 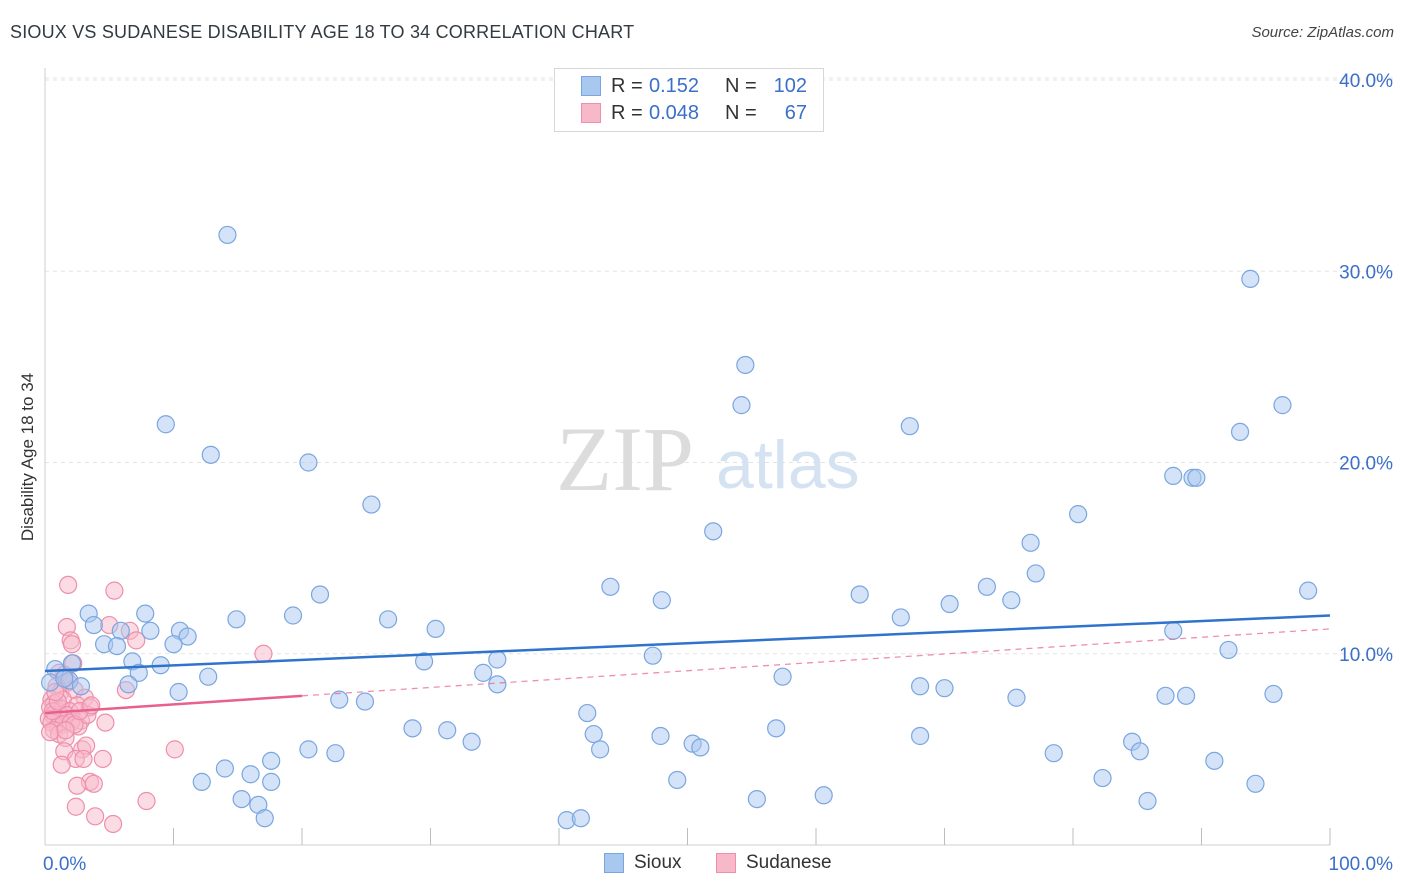 What do you see at coordinates (788, 465) in the screenshot?
I see `watermark-atlas: atlas` at bounding box center [788, 465].